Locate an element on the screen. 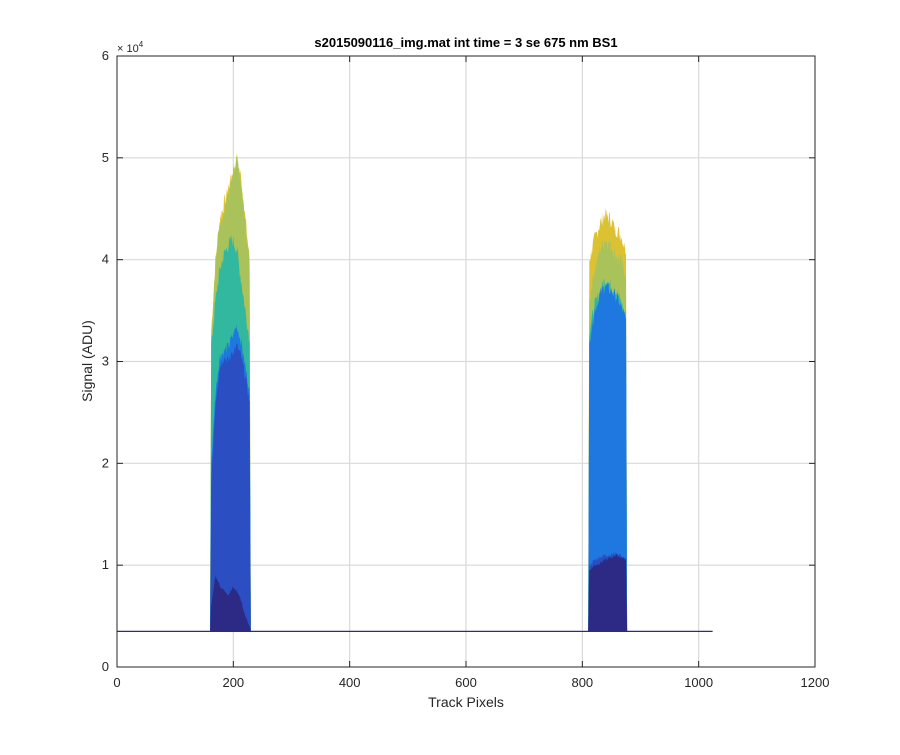 This screenshot has height=755, width=900. x-tick-label: 0 is located at coordinates (116, 682).